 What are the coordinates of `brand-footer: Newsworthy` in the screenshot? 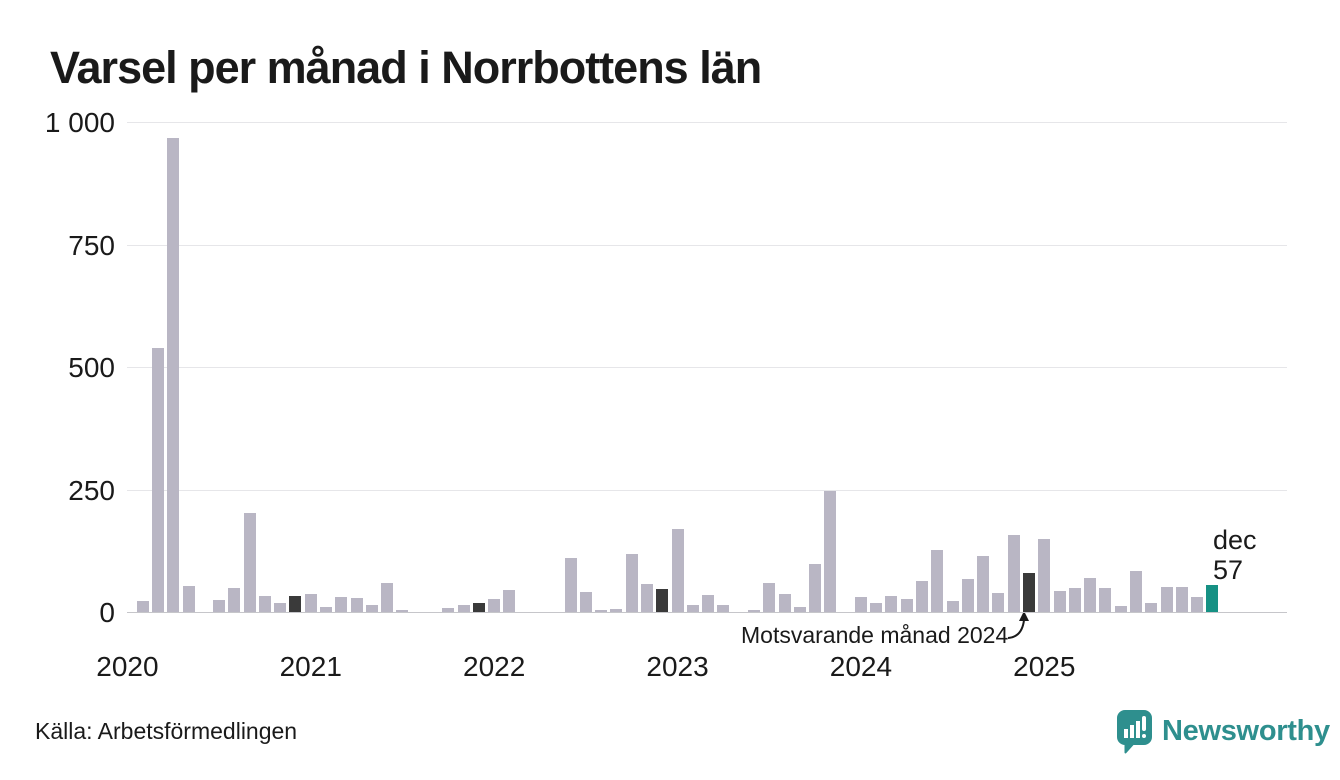 It's located at (1223, 731).